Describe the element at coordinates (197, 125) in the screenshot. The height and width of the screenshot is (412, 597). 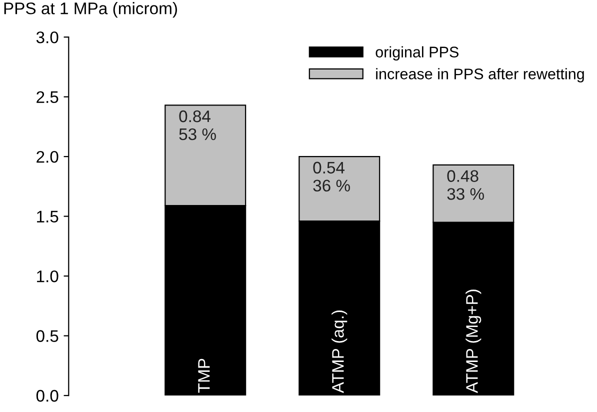
I see `data-label: 0.84 53 %` at that location.